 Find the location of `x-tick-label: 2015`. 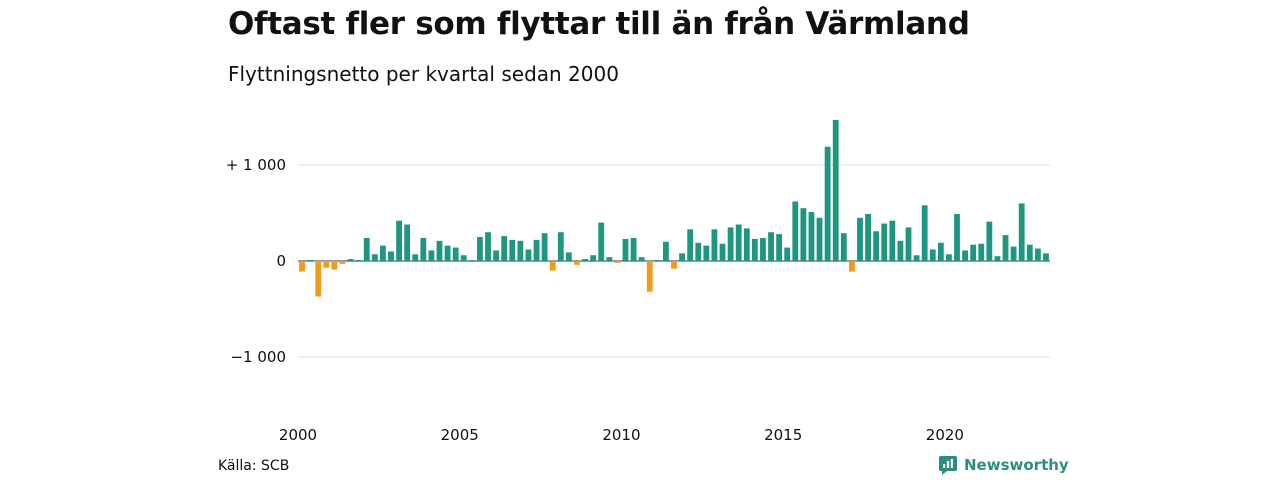

x-tick-label: 2015 is located at coordinates (783, 435).